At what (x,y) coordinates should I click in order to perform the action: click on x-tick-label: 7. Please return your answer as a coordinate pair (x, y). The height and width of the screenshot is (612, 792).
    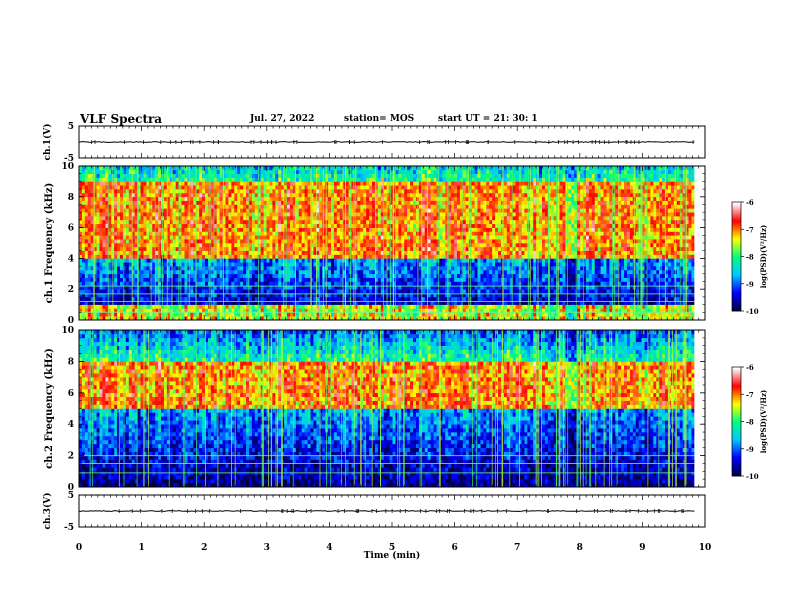
    Looking at the image, I should click on (517, 548).